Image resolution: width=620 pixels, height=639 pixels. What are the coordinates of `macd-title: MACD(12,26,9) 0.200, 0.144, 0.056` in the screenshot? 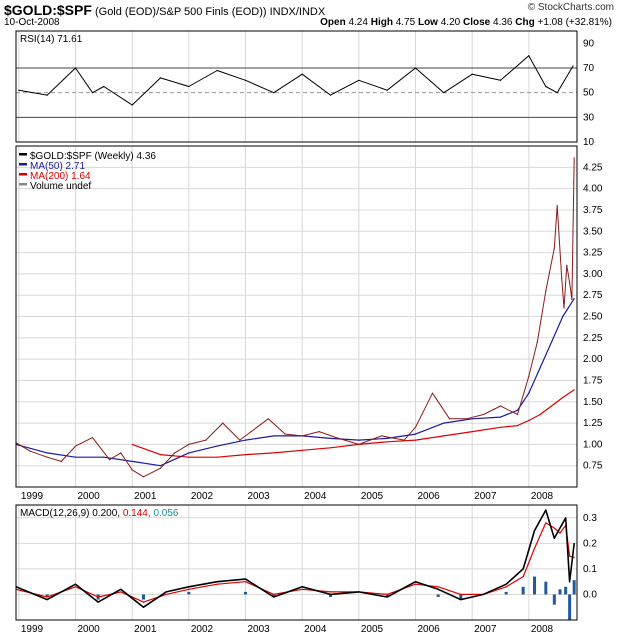 It's located at (99, 513).